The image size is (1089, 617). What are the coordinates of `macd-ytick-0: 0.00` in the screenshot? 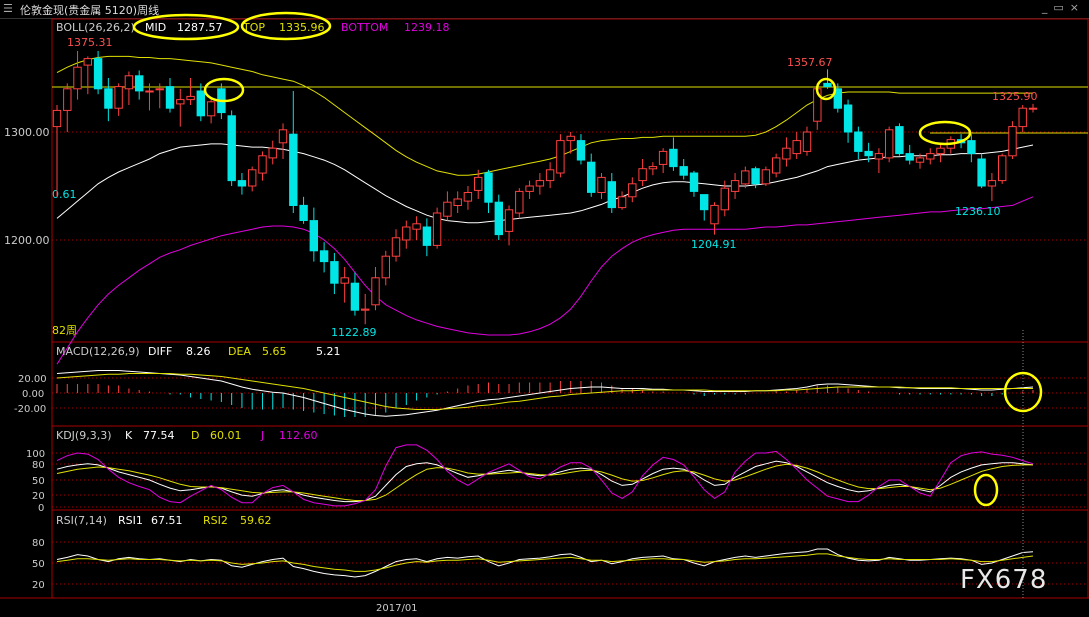 It's located at (33, 394).